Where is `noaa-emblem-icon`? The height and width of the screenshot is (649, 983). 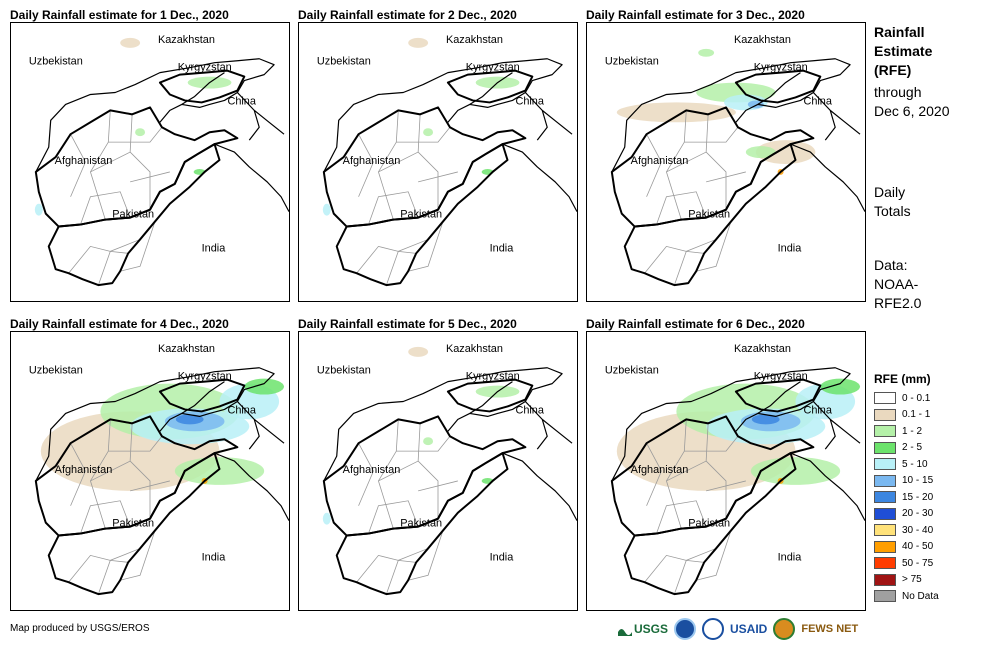
noaa-emblem-icon is located at coordinates (685, 629).